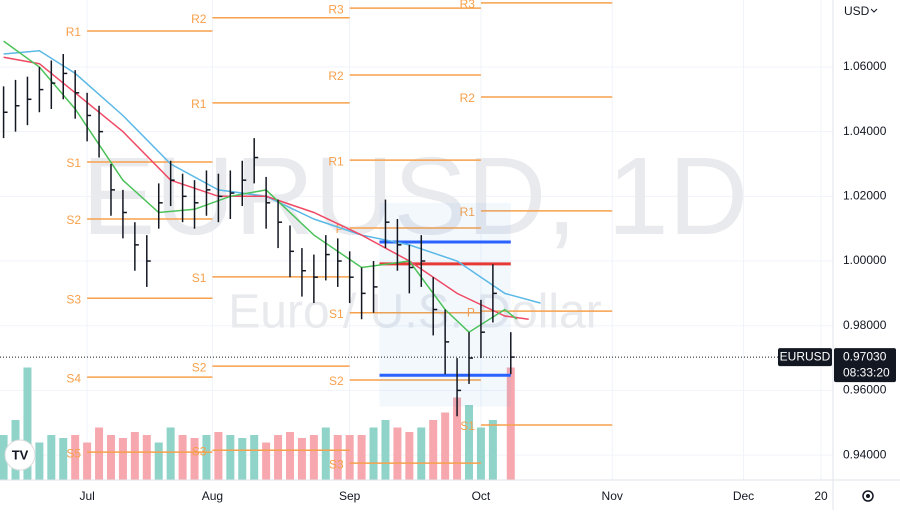 The image size is (900, 515). Describe the element at coordinates (350, 496) in the screenshot. I see `x-tick-label: Sep` at that location.